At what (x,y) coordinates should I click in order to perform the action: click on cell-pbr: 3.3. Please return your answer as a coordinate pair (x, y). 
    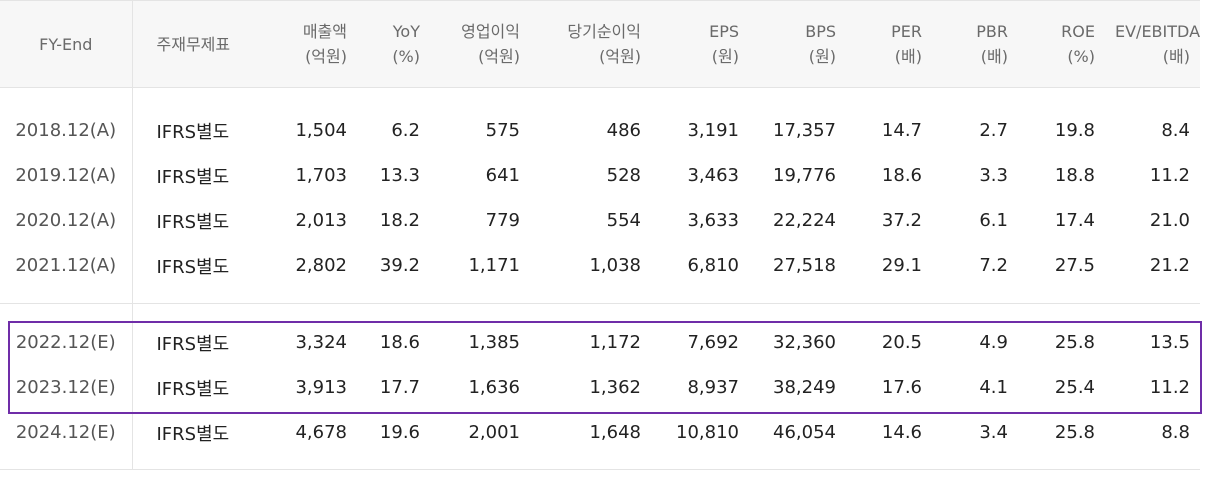
    Looking at the image, I should click on (993, 175).